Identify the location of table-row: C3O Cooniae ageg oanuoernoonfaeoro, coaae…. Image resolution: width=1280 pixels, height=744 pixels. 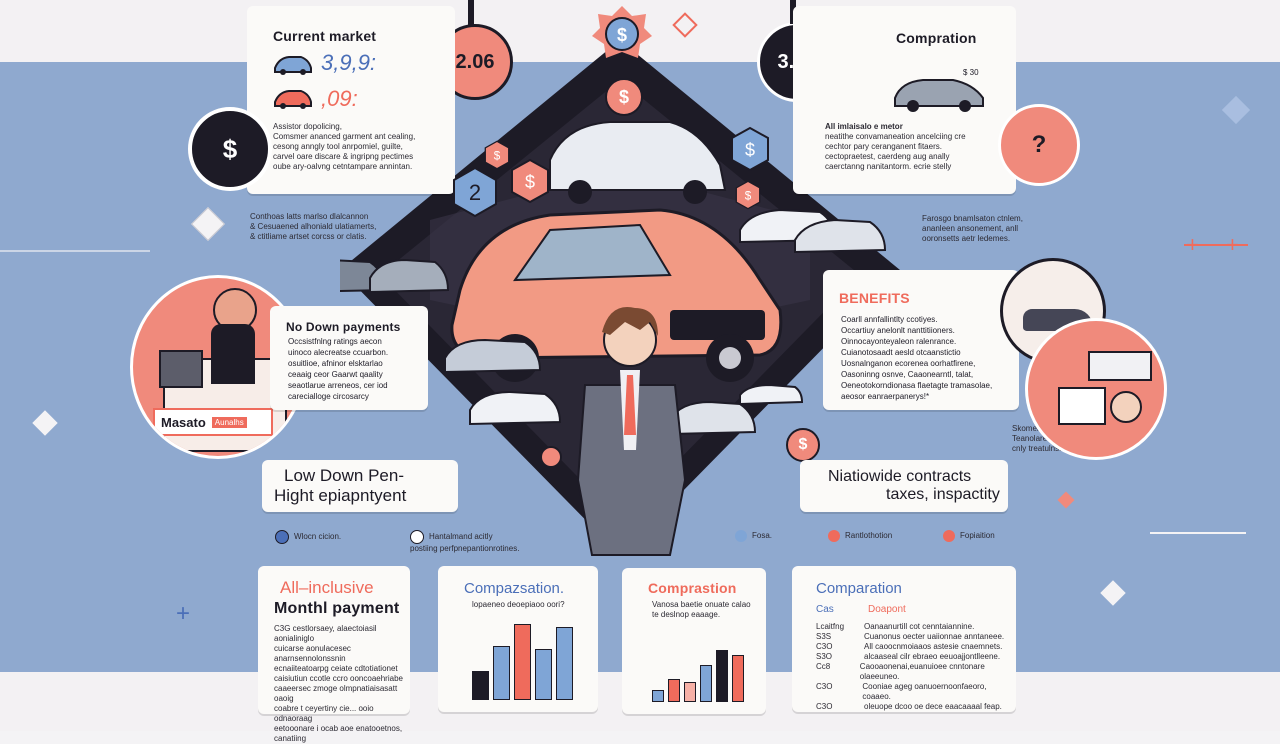
(914, 692).